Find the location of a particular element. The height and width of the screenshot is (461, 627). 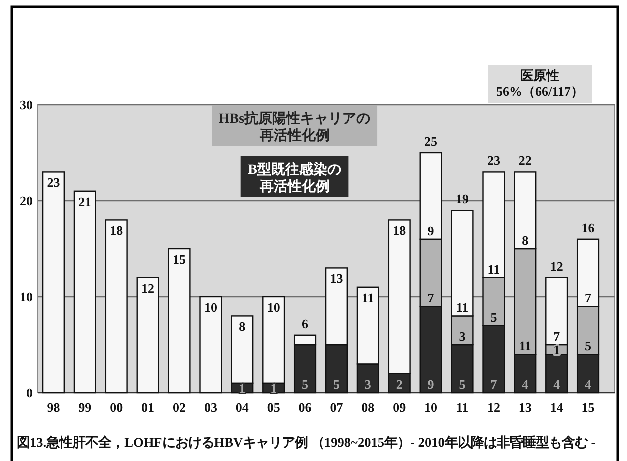

total-label: 15 is located at coordinates (179, 259).